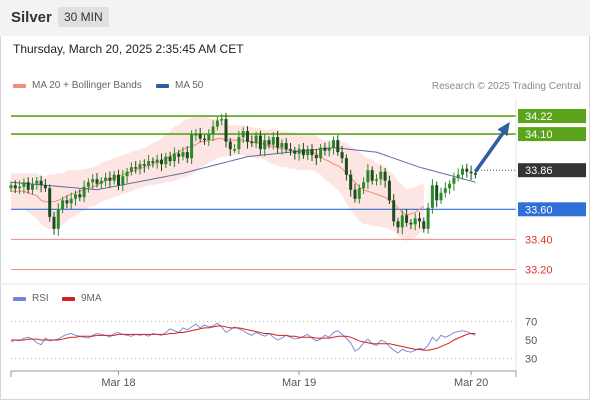 The width and height of the screenshot is (590, 400). I want to click on projection-arrow-shaft, so click(490, 150).